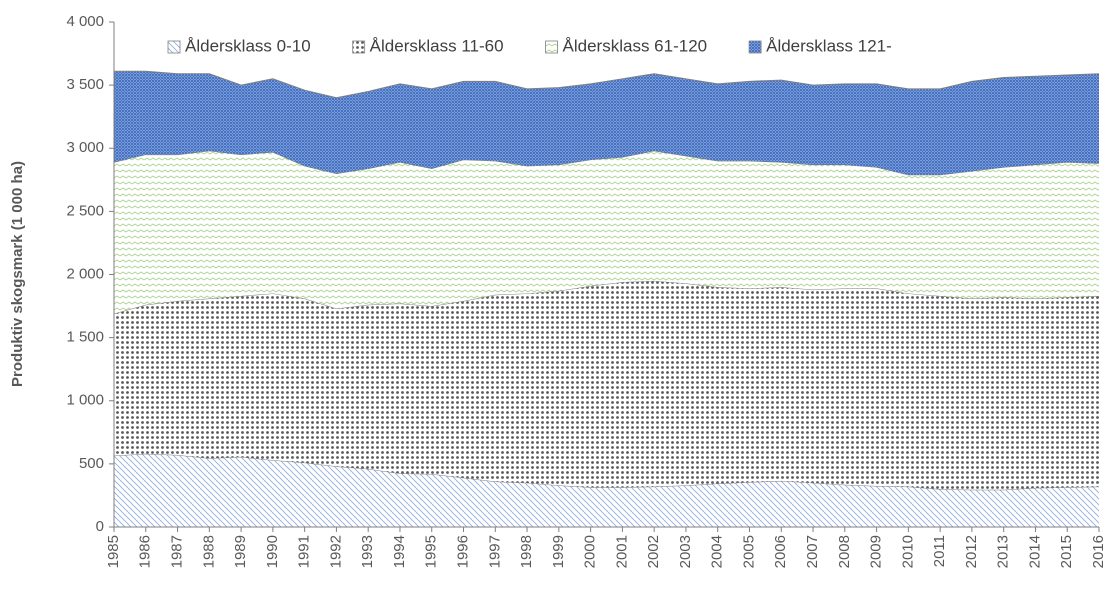 Image resolution: width=1111 pixels, height=592 pixels. Describe the element at coordinates (272, 551) in the screenshot. I see `x-tick-label: 1990` at that location.